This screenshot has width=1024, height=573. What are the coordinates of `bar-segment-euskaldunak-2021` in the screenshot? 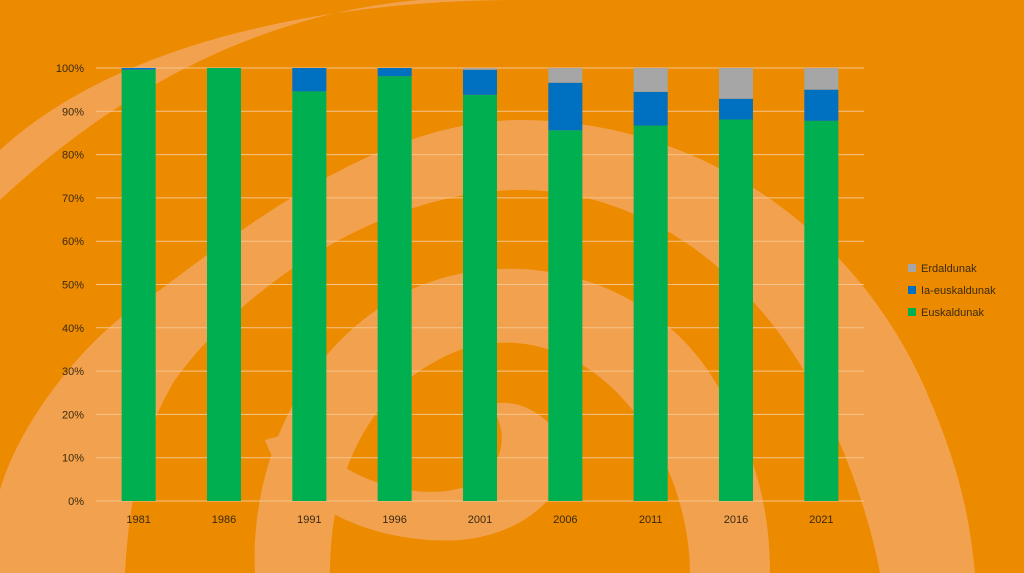 It's located at (821, 311).